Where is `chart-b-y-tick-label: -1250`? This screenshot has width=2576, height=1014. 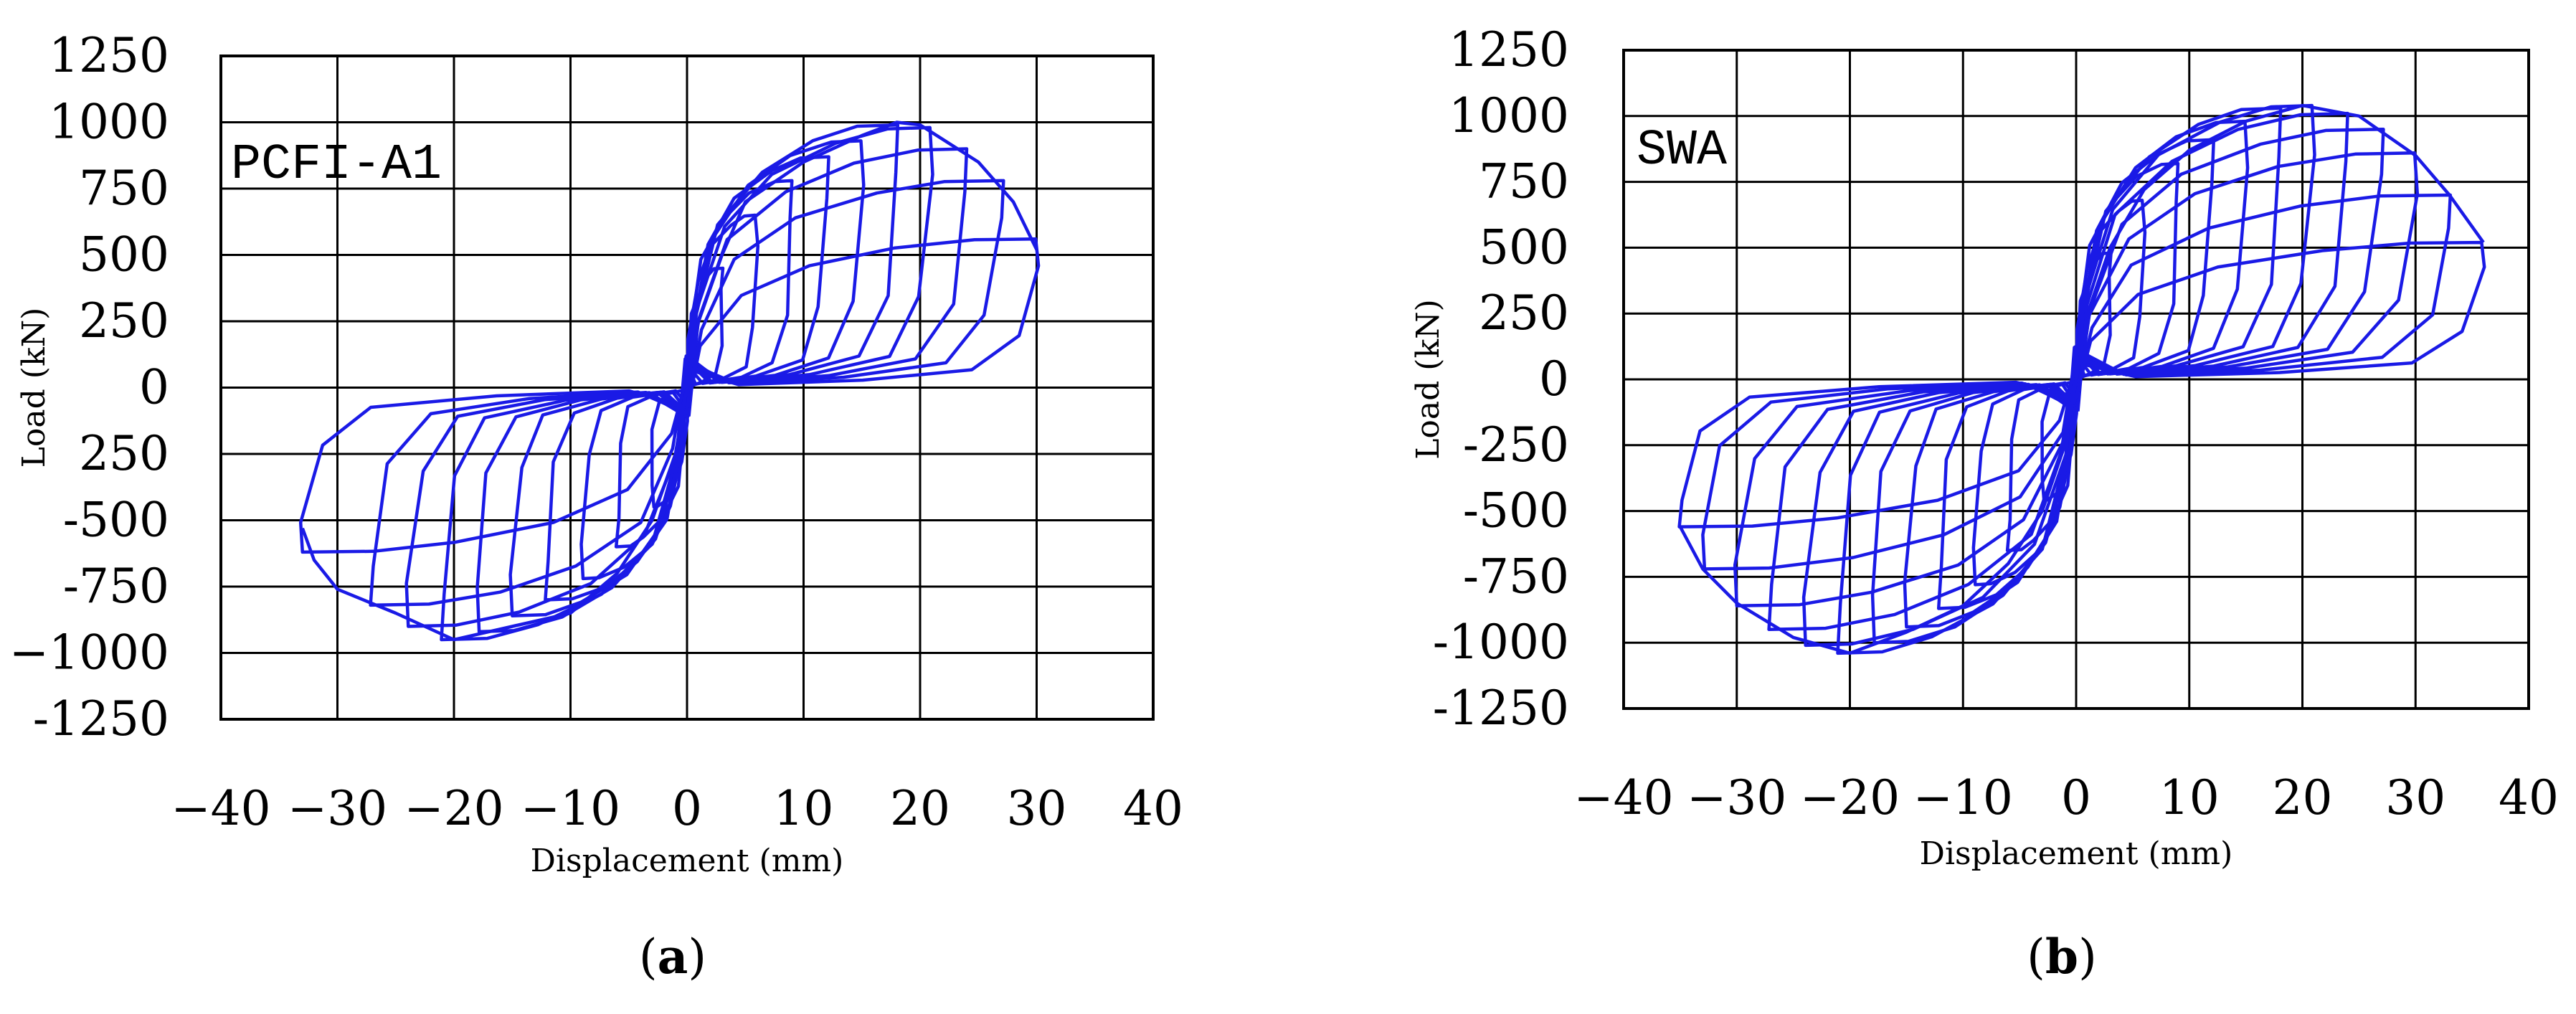
chart-b-y-tick-label: -1250 is located at coordinates (1501, 708).